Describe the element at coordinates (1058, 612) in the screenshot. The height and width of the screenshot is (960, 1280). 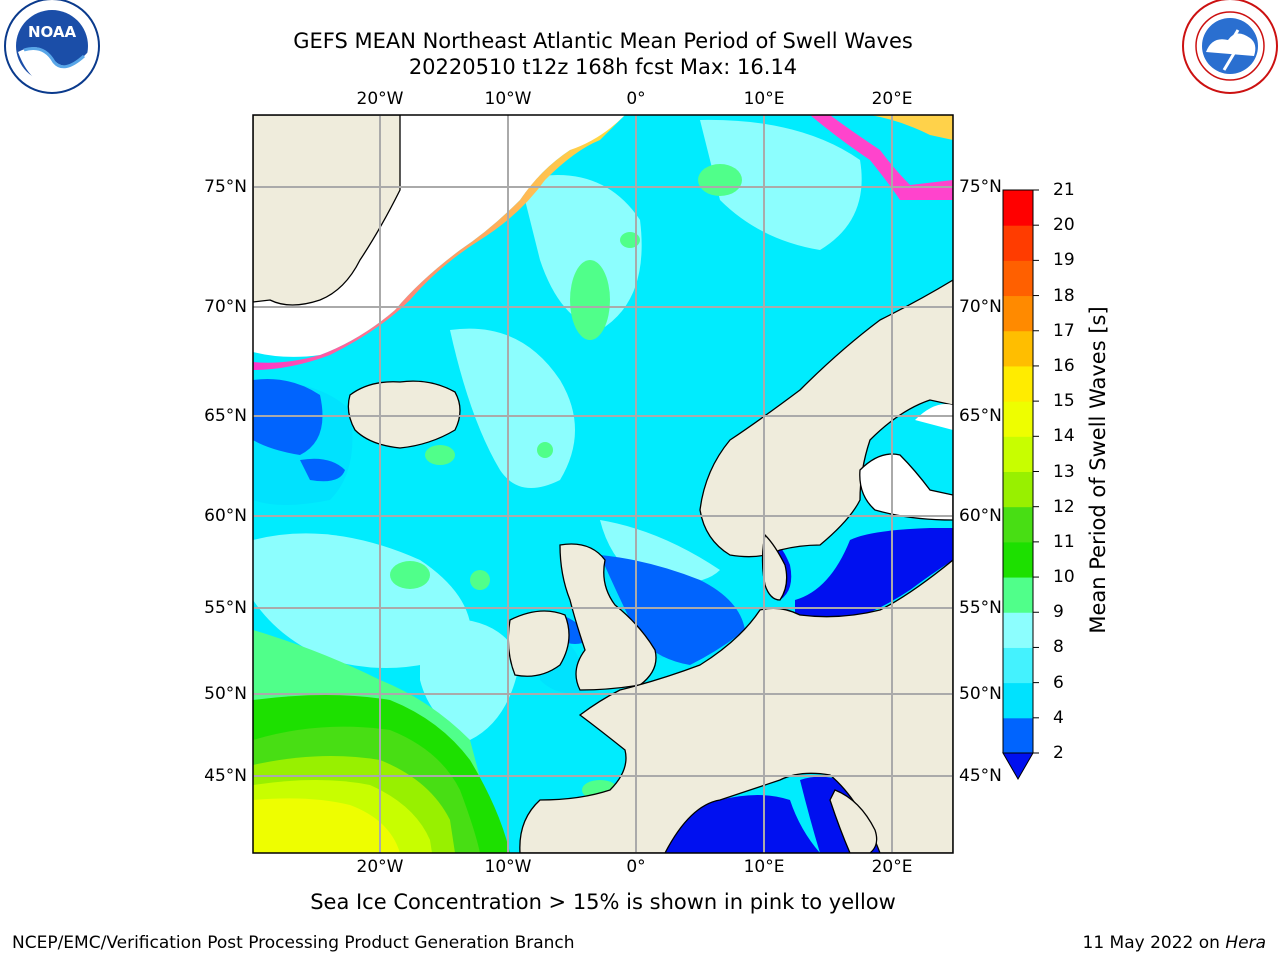
I see `colorbar-tick-label: 9` at that location.